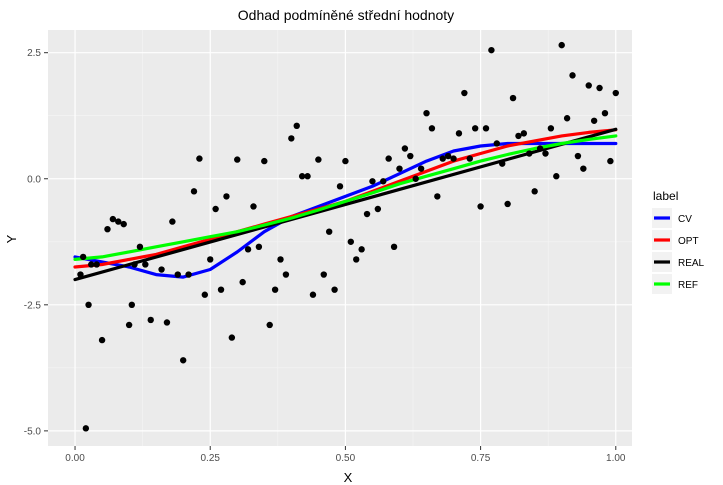  What do you see at coordinates (678, 241) in the screenshot?
I see `legend: label CV OPT REAL REF` at bounding box center [678, 241].